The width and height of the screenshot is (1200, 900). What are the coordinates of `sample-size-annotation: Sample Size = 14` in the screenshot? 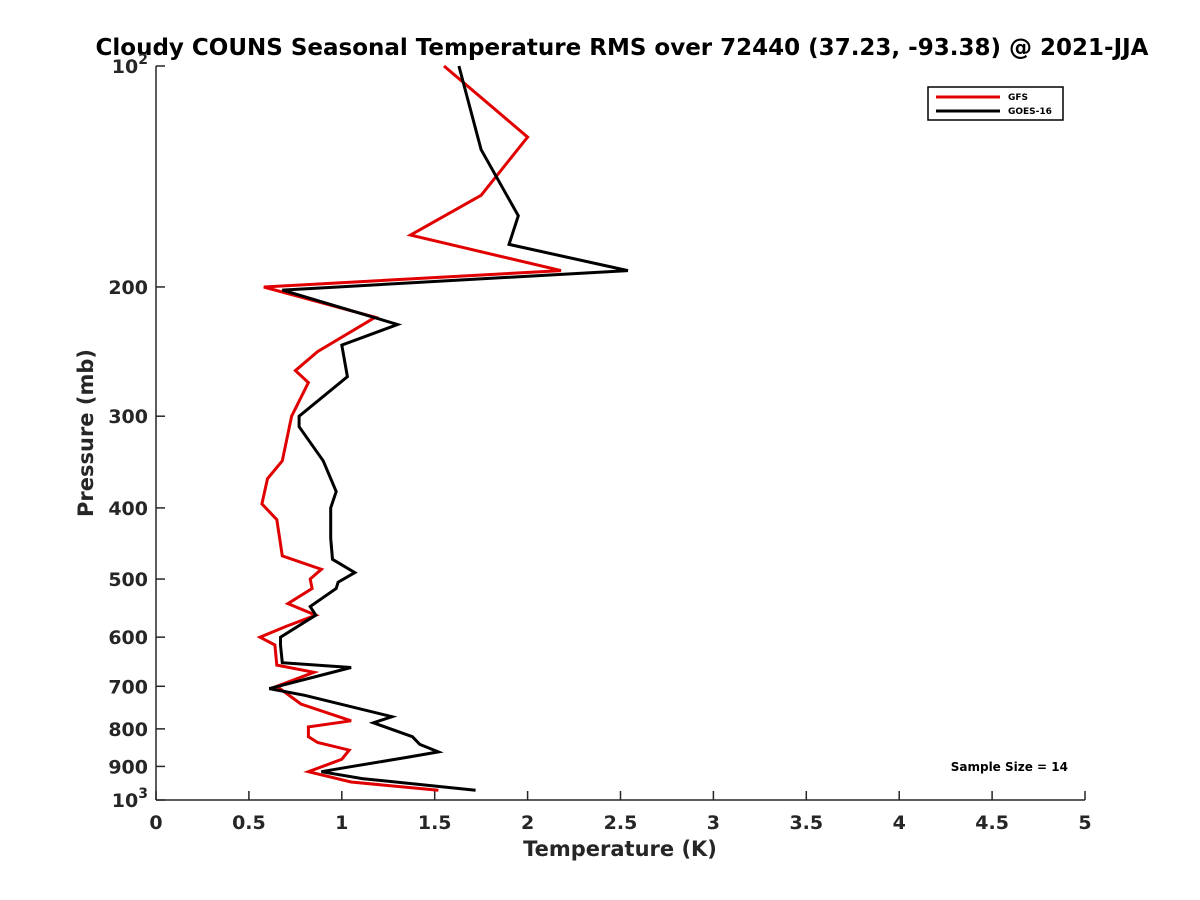 It's located at (1009, 767).